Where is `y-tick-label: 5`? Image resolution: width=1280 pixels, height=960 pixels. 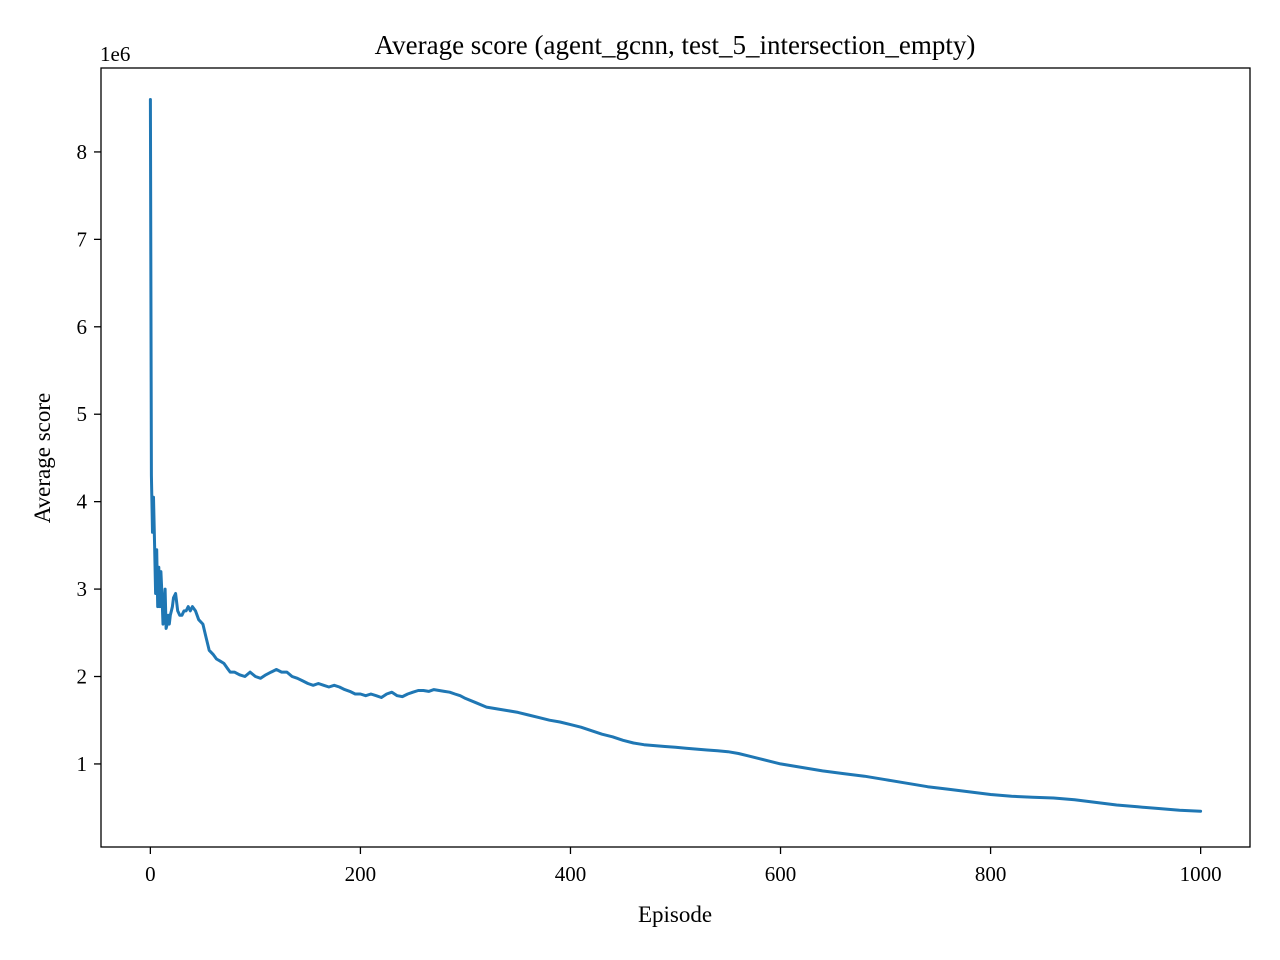 y-tick-label: 5 is located at coordinates (82, 414).